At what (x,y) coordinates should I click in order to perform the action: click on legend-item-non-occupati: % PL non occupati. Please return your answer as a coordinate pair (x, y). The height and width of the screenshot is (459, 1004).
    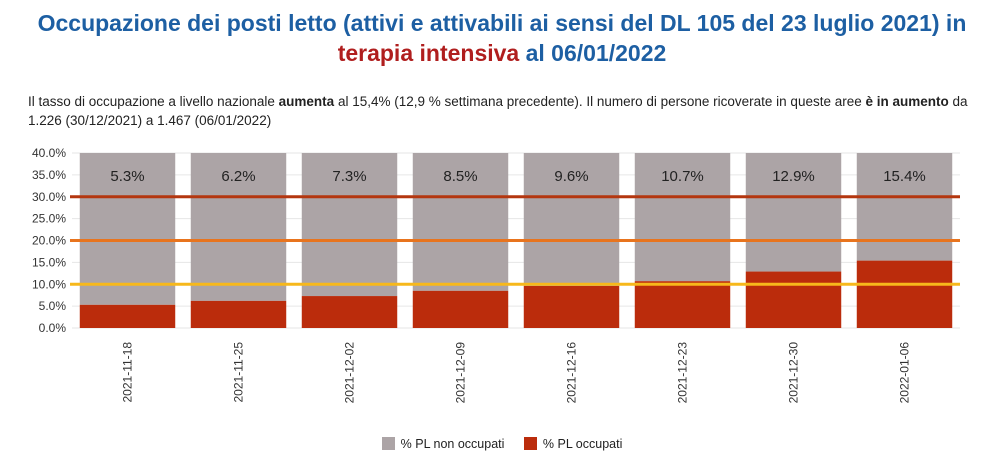
    Looking at the image, I should click on (443, 443).